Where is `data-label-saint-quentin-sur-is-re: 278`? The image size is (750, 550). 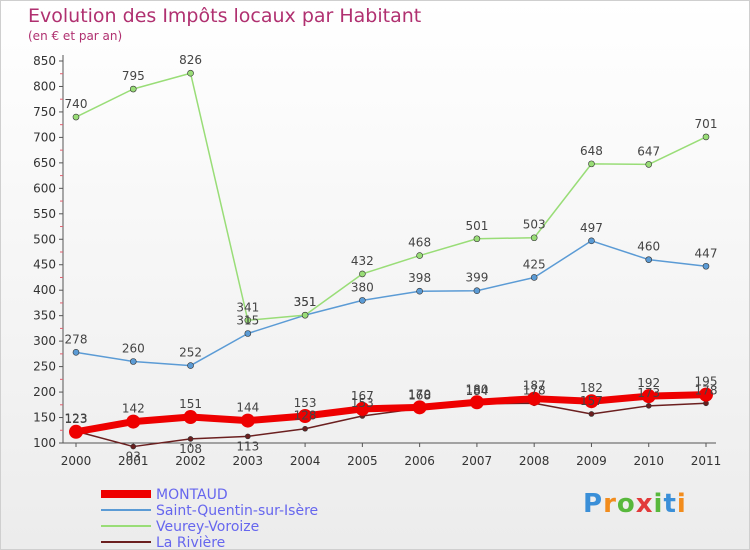 data-label-saint-quentin-sur-is-re: 278 is located at coordinates (76, 339).